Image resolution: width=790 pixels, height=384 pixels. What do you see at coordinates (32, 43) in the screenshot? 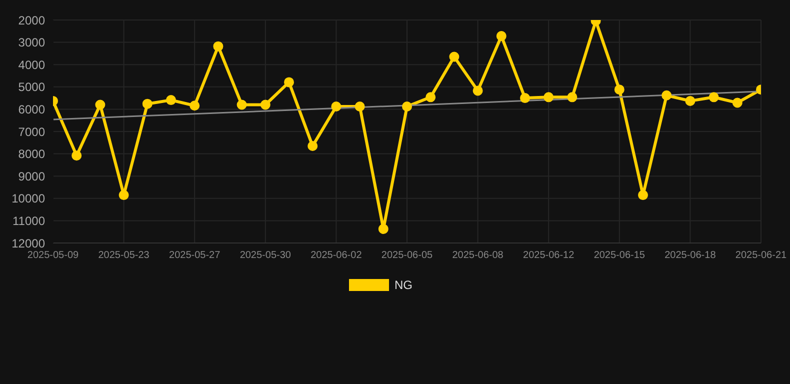
I see `y-tick-label: 3000` at bounding box center [32, 43].